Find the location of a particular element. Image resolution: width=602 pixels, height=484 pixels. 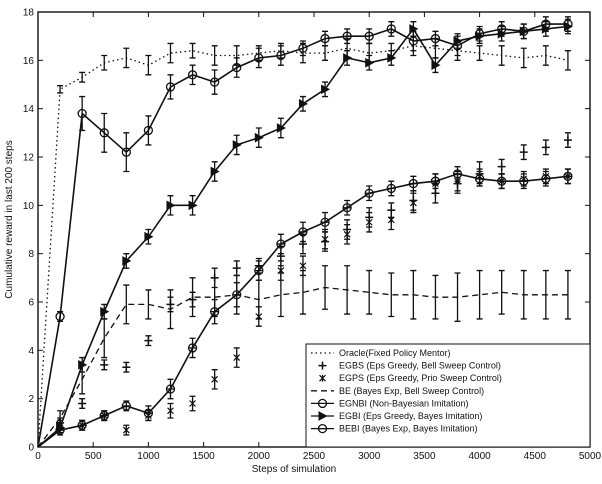

x-tick-label: 0 is located at coordinates (38, 456).